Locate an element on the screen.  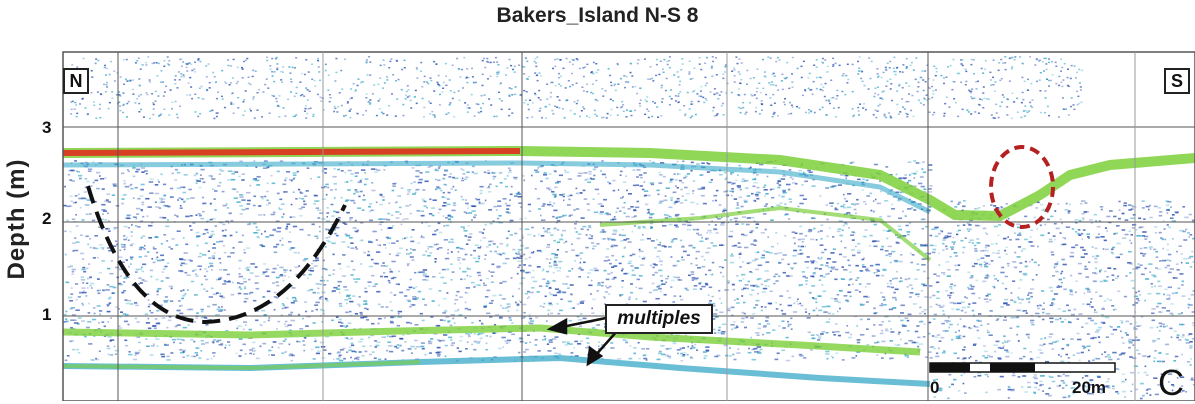
second-multiple is located at coordinates (496, 370).